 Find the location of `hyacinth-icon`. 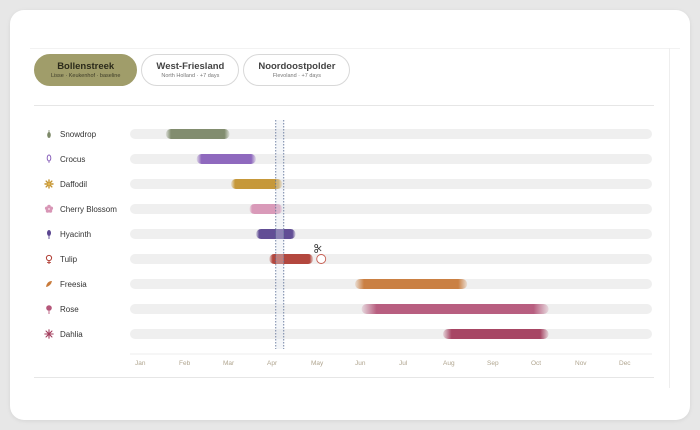

hyacinth-icon is located at coordinates (49, 234).